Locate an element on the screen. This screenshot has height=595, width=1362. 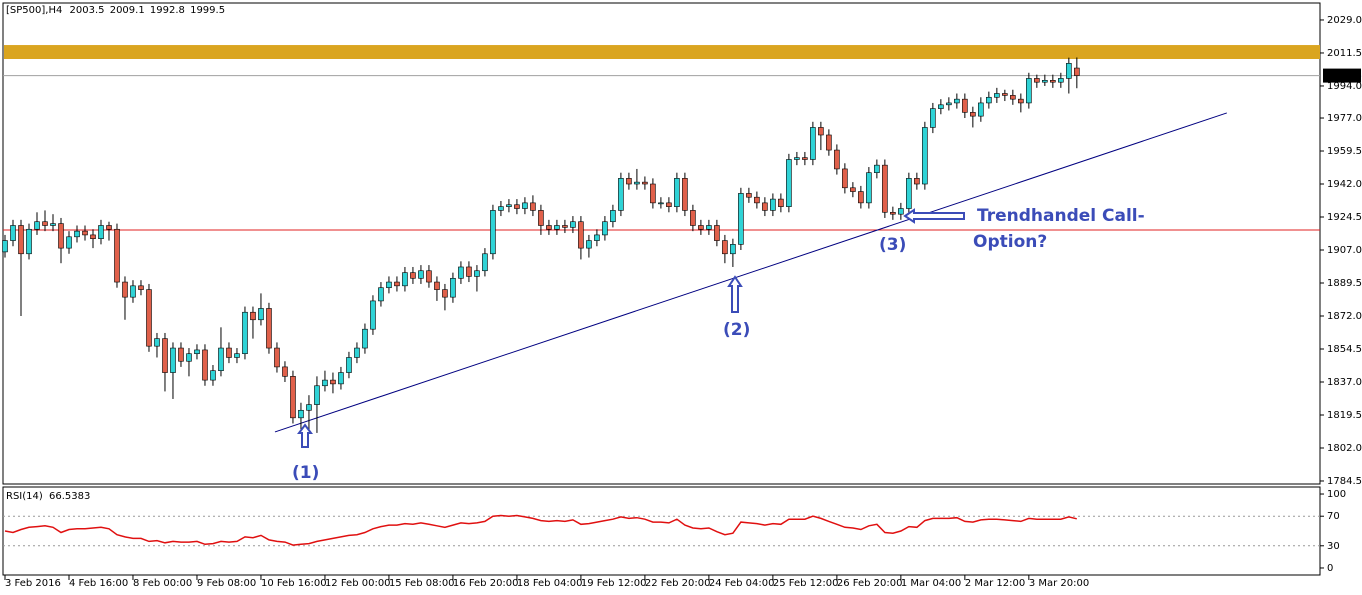
y-tick-label: 1802.0 is located at coordinates (1344, 448).